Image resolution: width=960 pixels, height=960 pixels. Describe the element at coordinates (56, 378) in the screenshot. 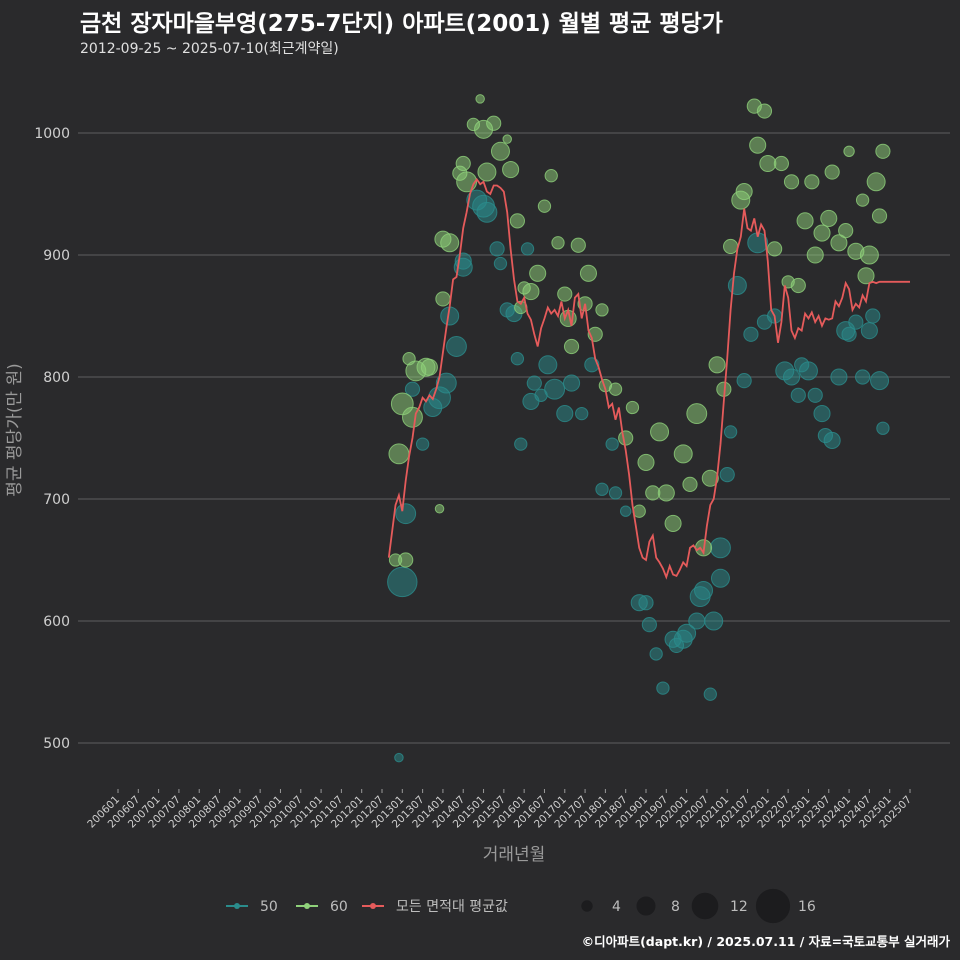

I see `y-tick-label: 800` at that location.